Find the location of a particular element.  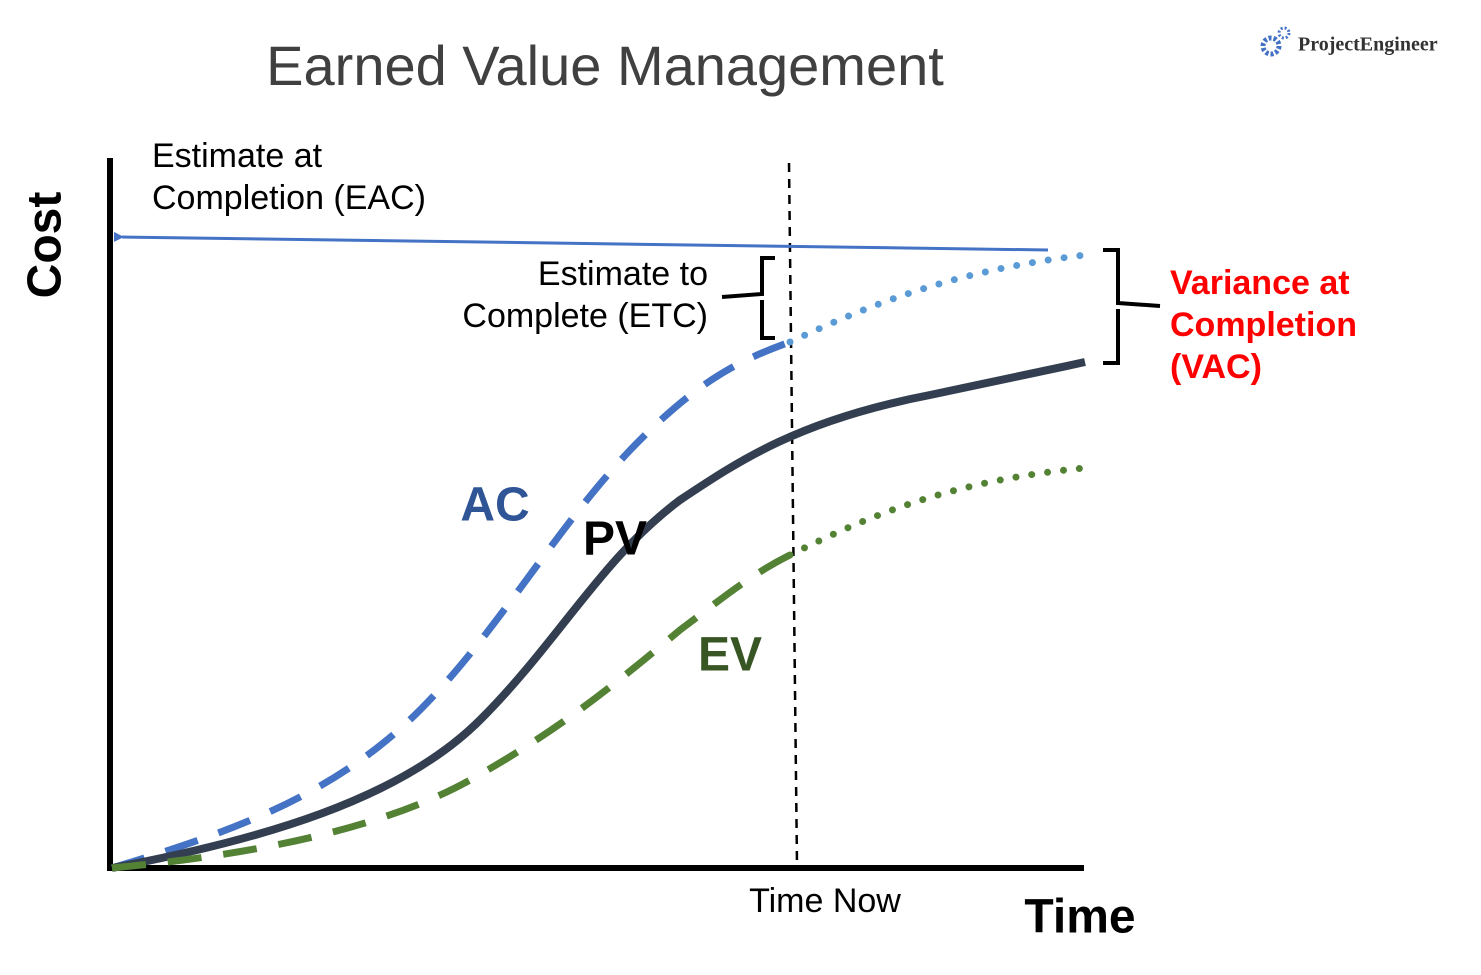

vac-text: Completion is located at coordinates (1263, 325).